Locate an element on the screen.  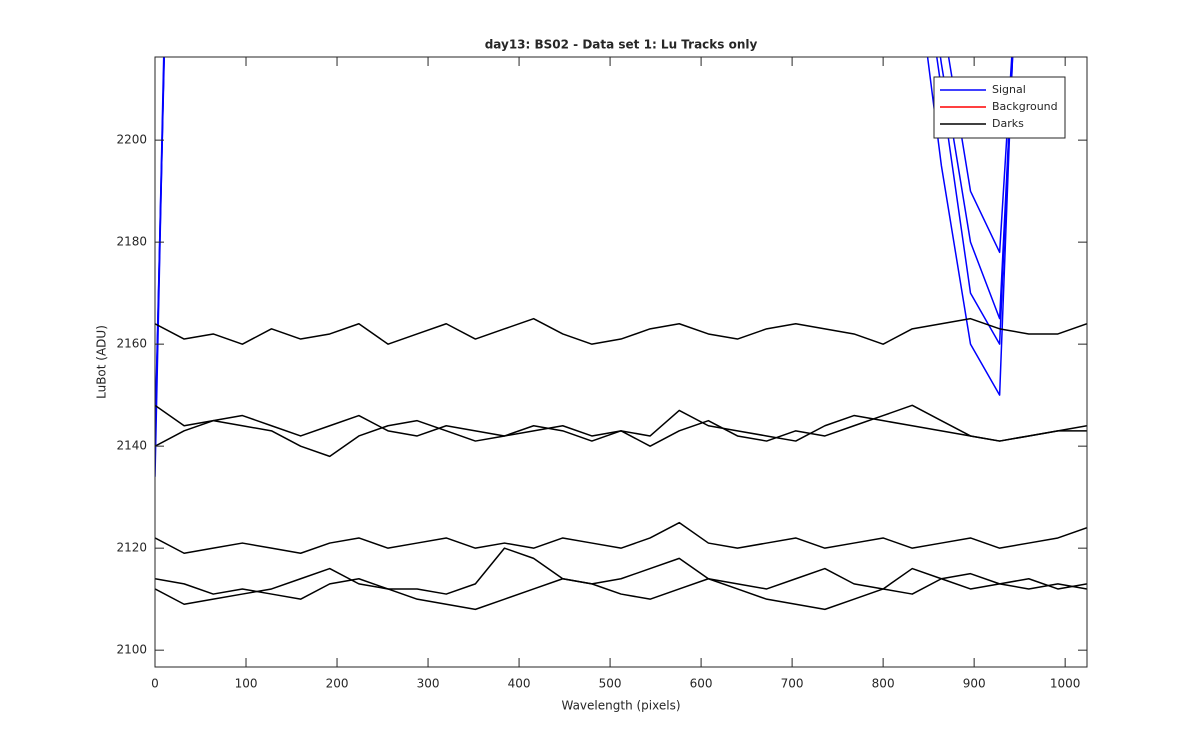
y-tick-label: 2180 is located at coordinates (131, 242).